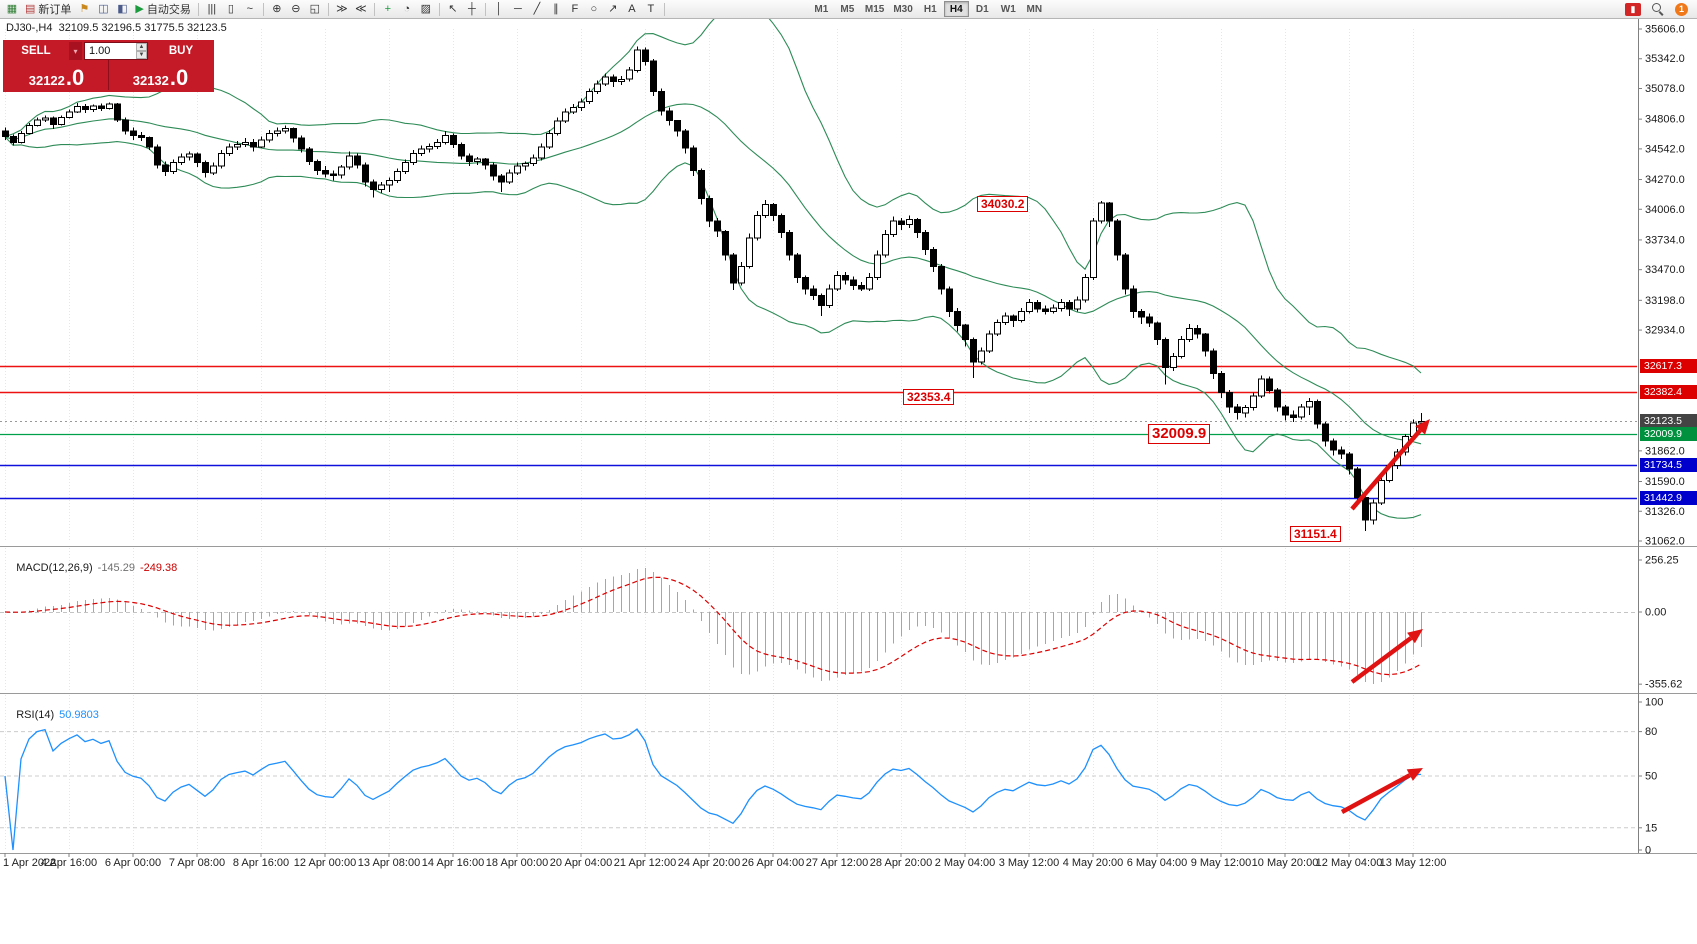  Describe the element at coordinates (929, 397) in the screenshot. I see `price-callout: 32353.4` at that location.